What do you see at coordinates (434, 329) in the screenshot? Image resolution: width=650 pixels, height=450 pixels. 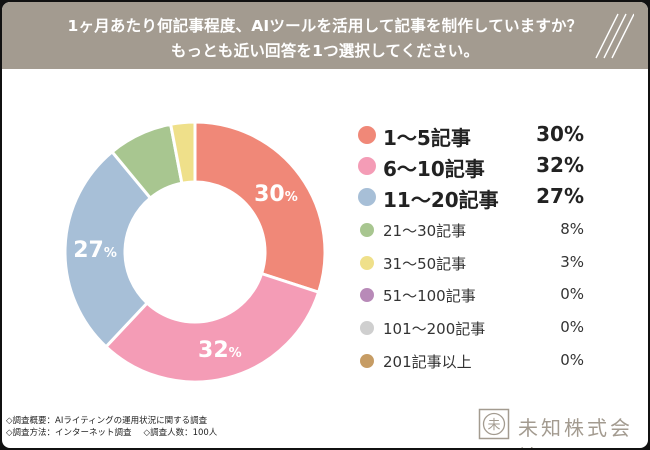 I see `legend-label: 101〜200記事` at bounding box center [434, 329].